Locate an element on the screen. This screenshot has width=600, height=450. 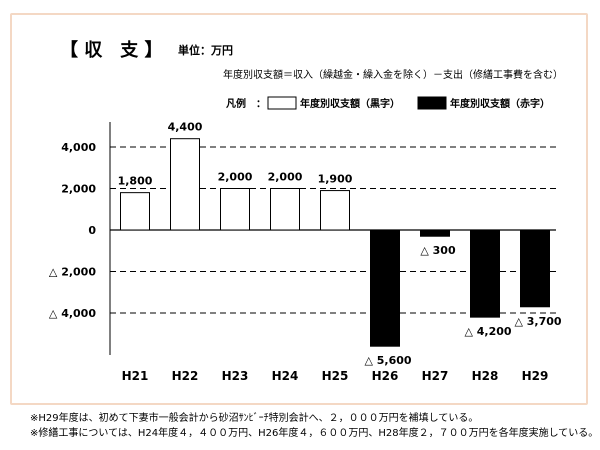
y-tick-label: △ 2,000 is located at coordinates (72, 272).